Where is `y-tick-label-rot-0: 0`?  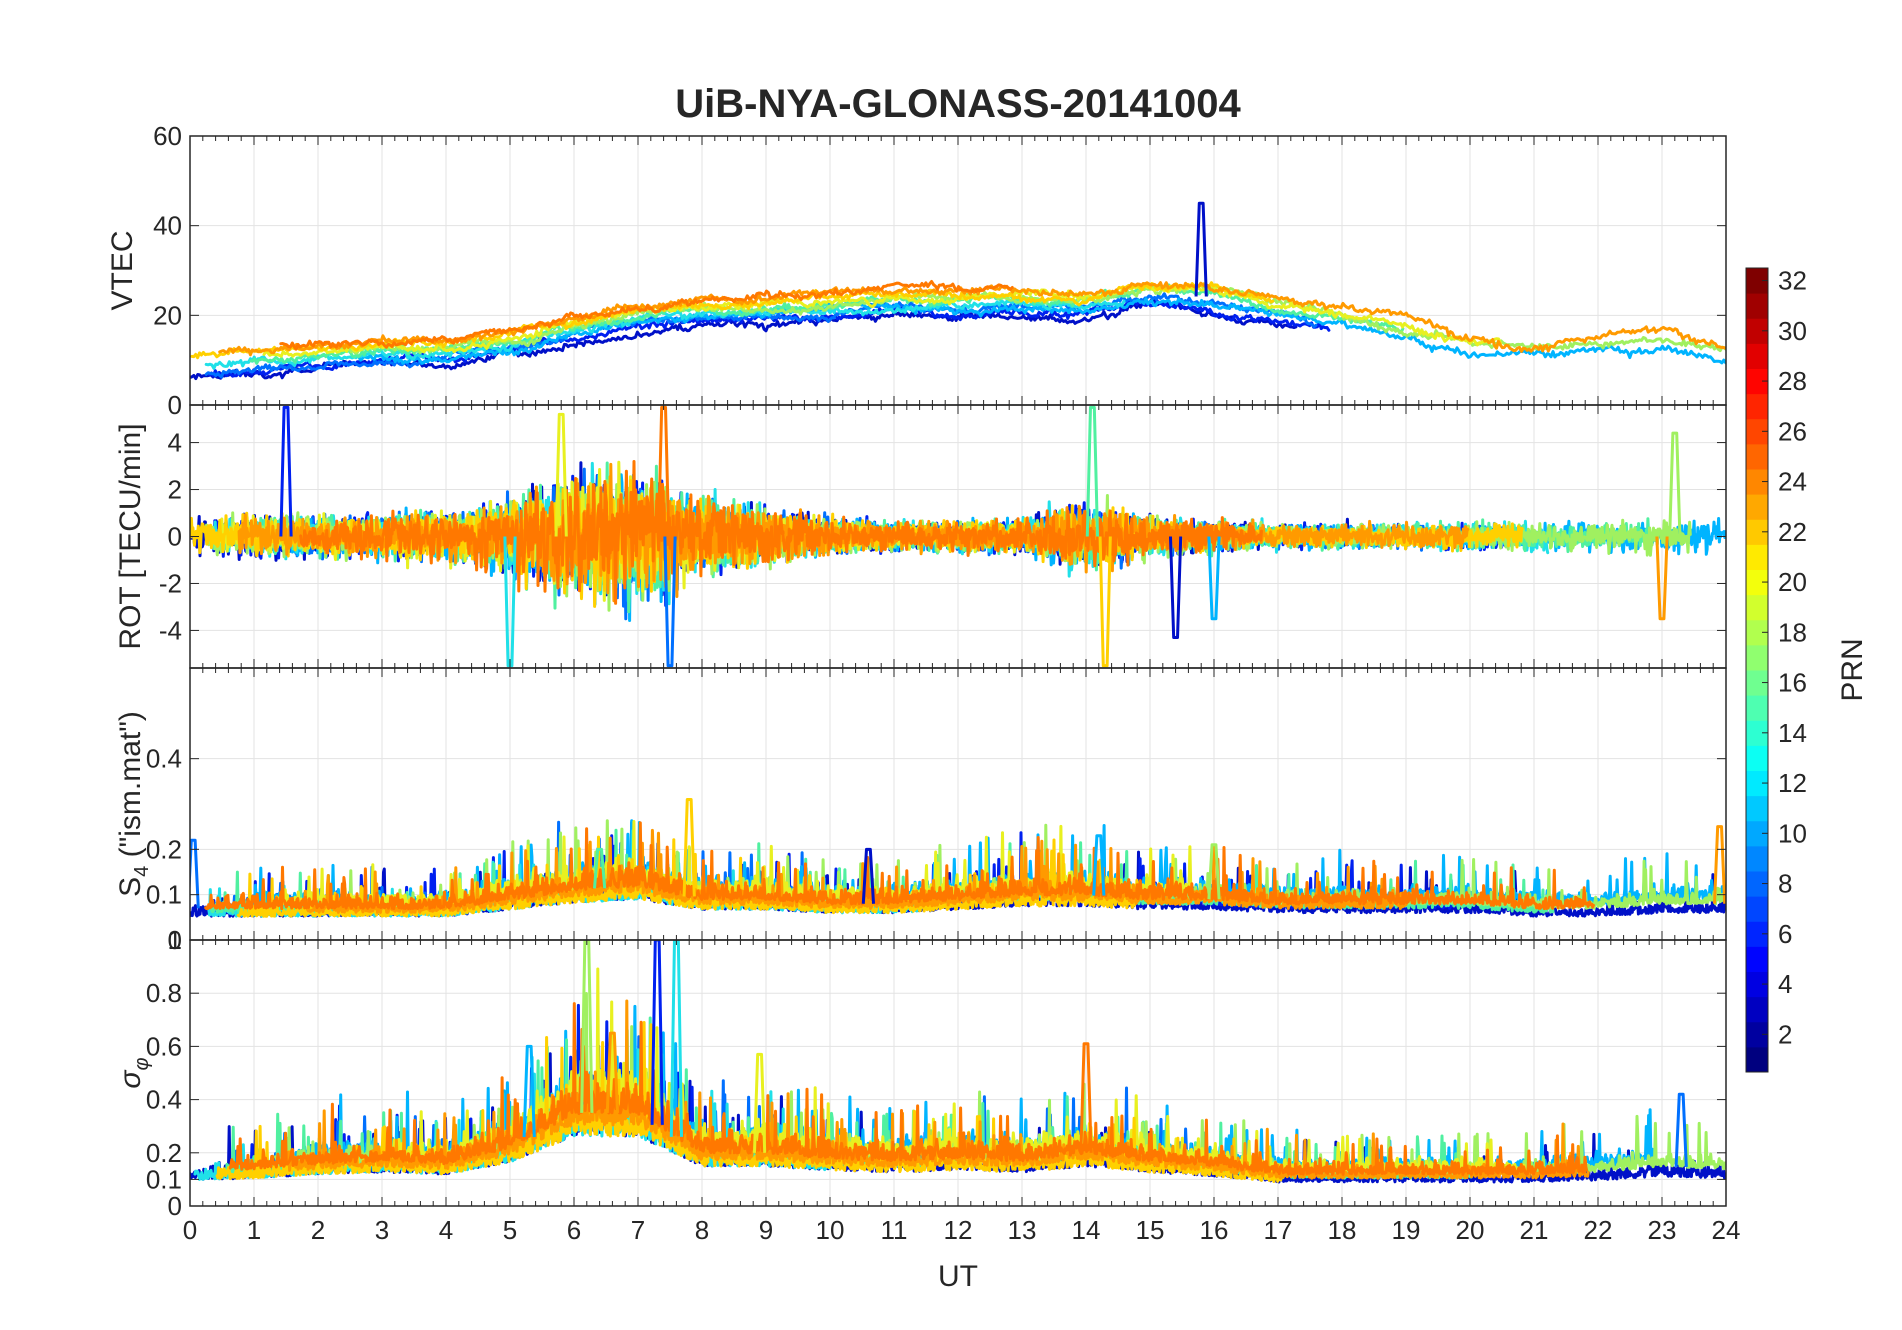
y-tick-label-rot-0: 0 is located at coordinates (175, 537).